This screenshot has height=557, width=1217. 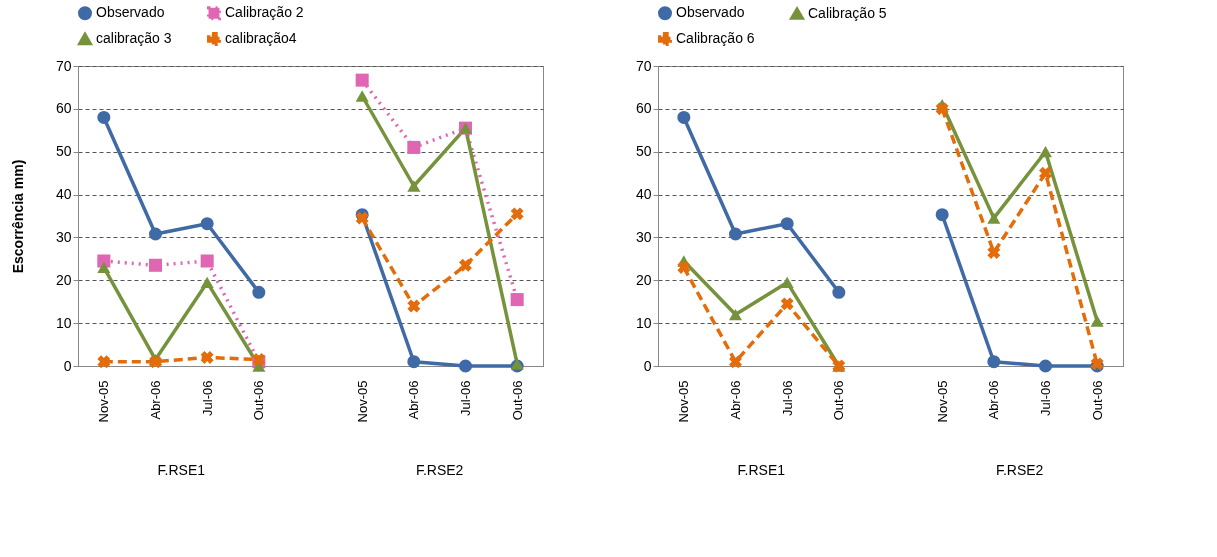 I want to click on legend-label: Calibração 5, so click(x=847, y=12).